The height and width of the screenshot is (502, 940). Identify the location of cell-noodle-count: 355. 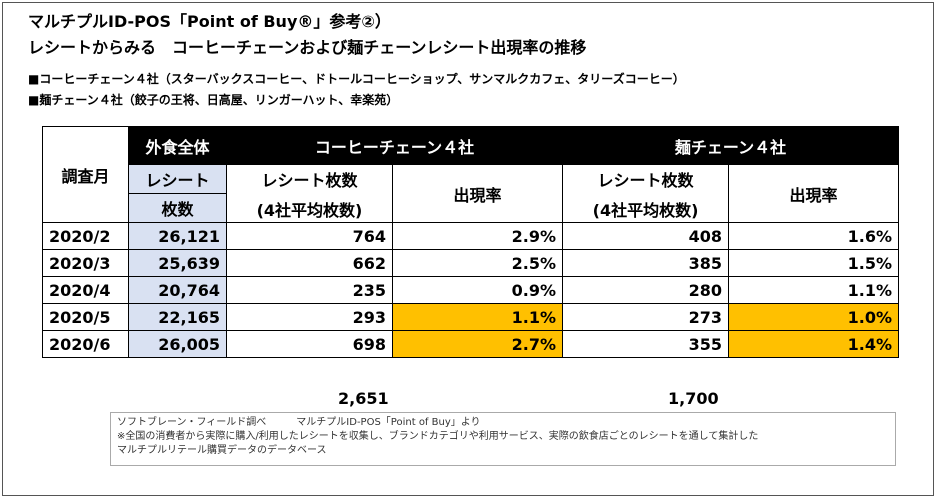
(646, 344).